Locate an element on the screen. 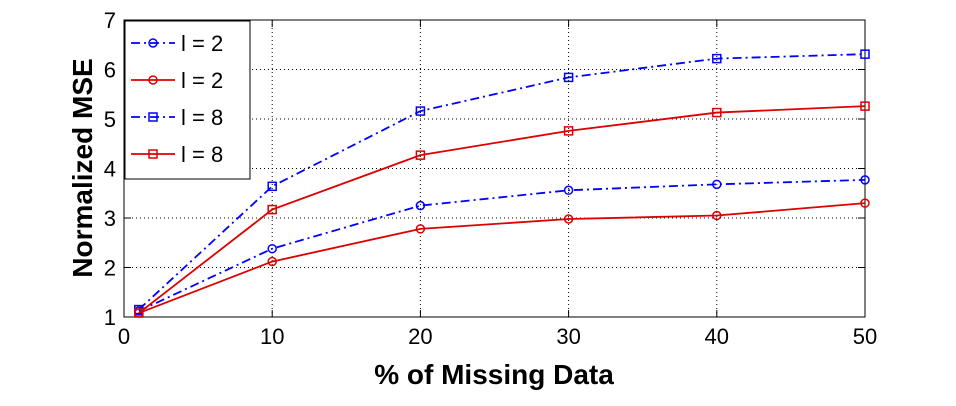 The image size is (956, 406). x-tick-label: 50 is located at coordinates (865, 336).